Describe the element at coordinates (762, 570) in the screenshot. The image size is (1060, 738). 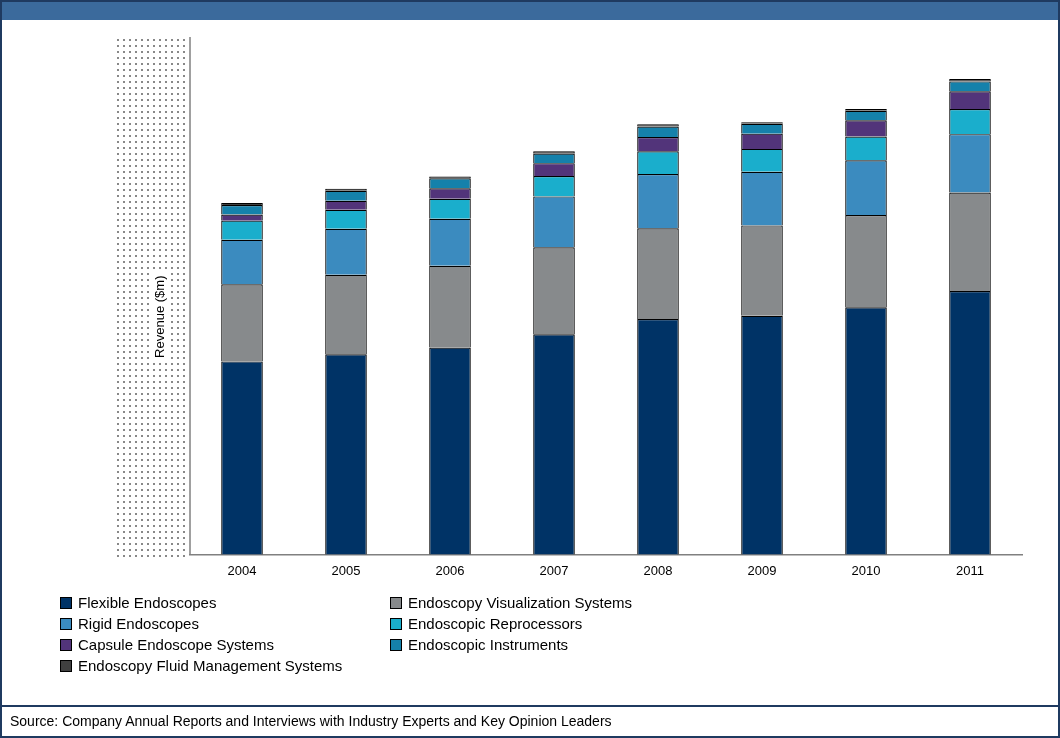
I see `x-tick-label: 2009` at that location.